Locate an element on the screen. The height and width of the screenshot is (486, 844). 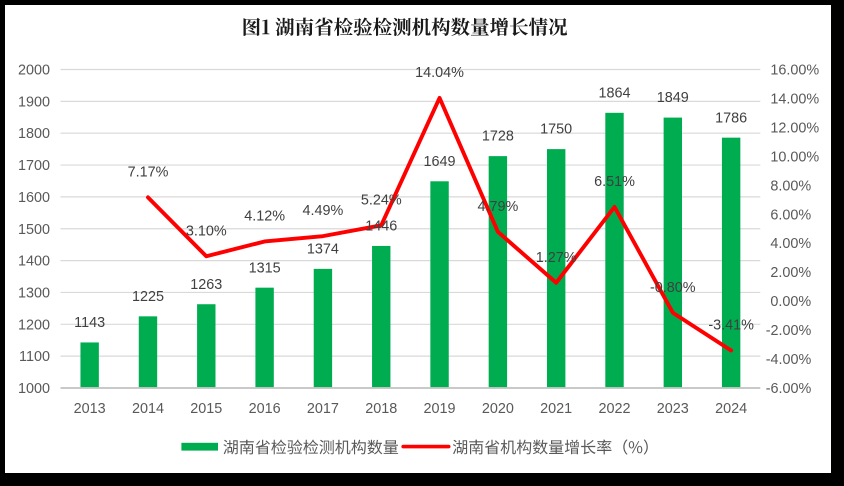
svg-text: 1400 is located at coordinates (34, 262).